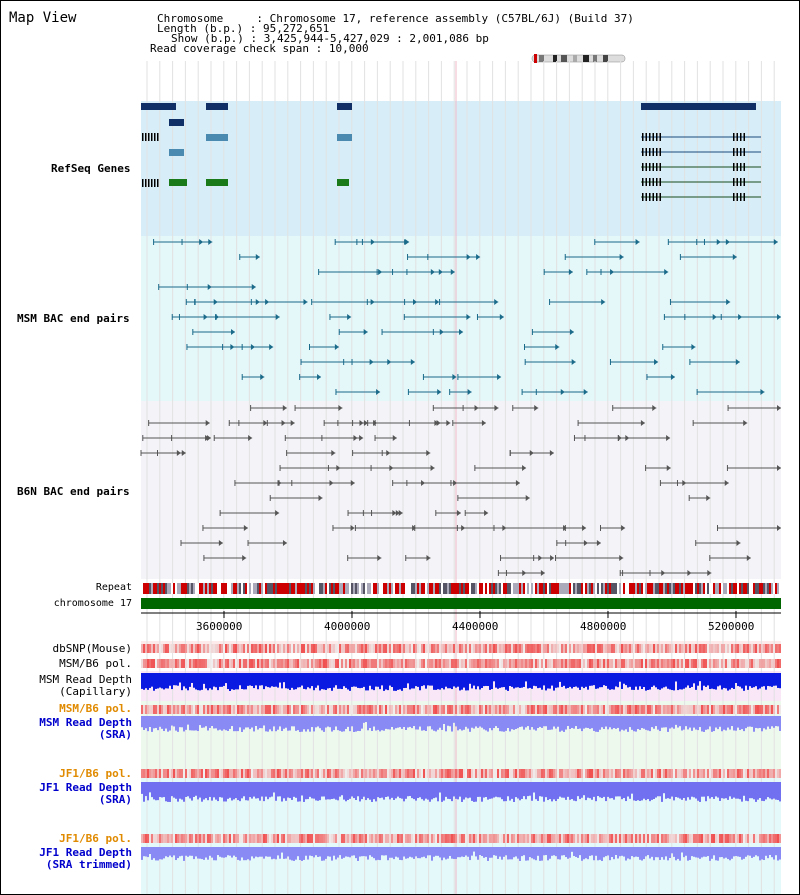 This screenshot has height=895, width=800. Describe the element at coordinates (115, 734) in the screenshot. I see `msm-depth-sra-line2: (SRA)` at that location.